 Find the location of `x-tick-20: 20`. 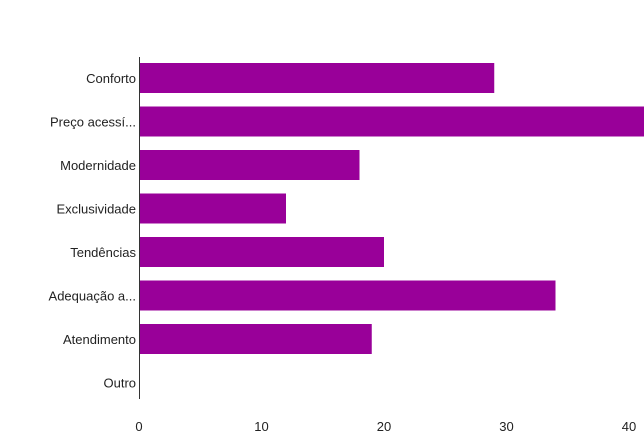

x-tick-20: 20 is located at coordinates (384, 426).